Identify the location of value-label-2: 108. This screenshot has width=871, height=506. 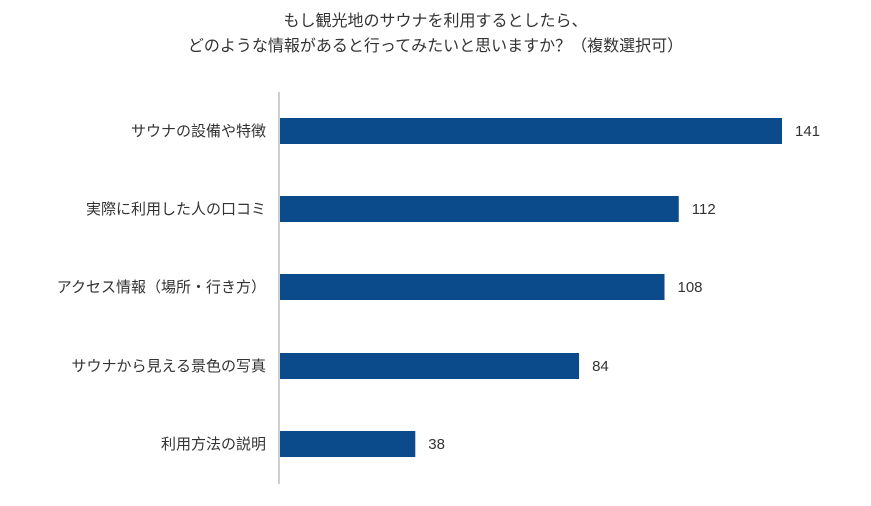
(690, 287).